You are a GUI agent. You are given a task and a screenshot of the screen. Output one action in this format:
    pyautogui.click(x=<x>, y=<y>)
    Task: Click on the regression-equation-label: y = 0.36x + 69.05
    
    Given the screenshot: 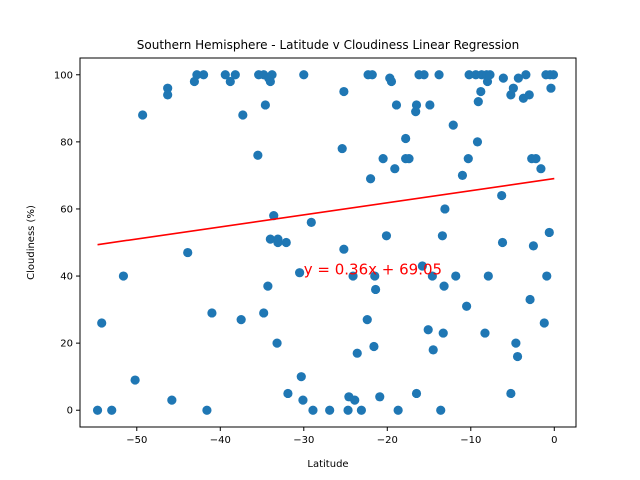 What is the action you would take?
    pyautogui.click(x=373, y=269)
    